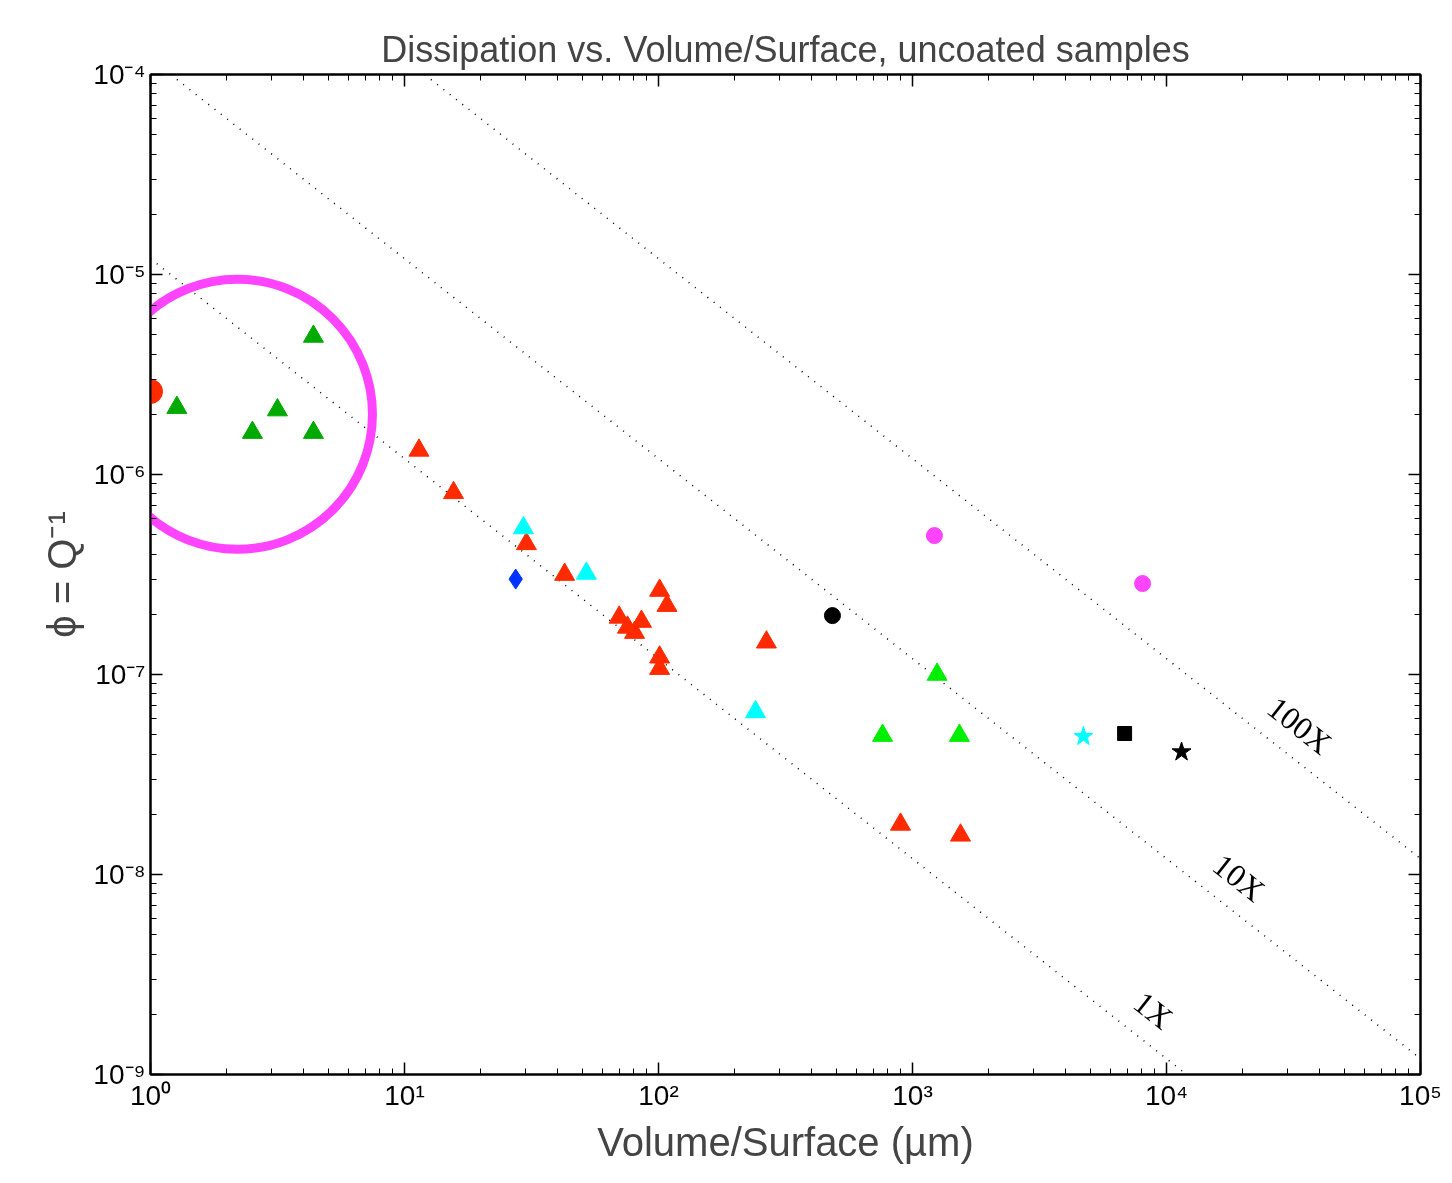 This screenshot has height=1183, width=1452. I want to click on annotation: 10X, so click(1239, 877).